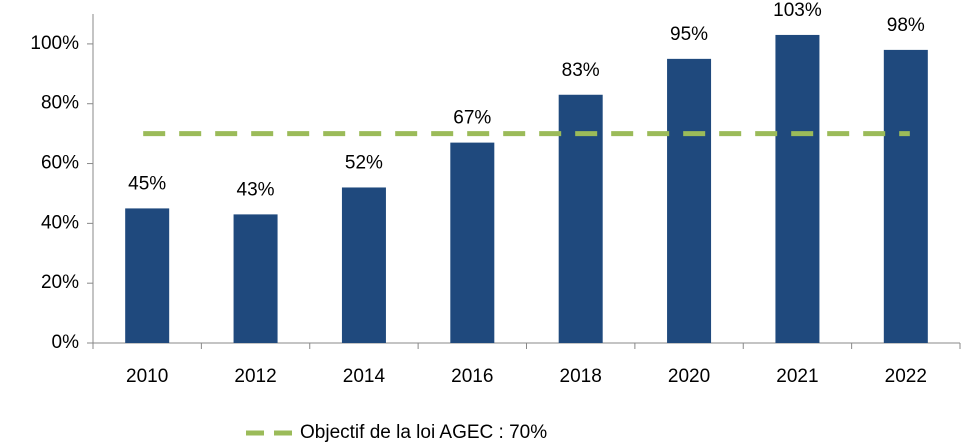 The image size is (964, 444). Describe the element at coordinates (472, 118) in the screenshot. I see `value-label: 67%` at that location.